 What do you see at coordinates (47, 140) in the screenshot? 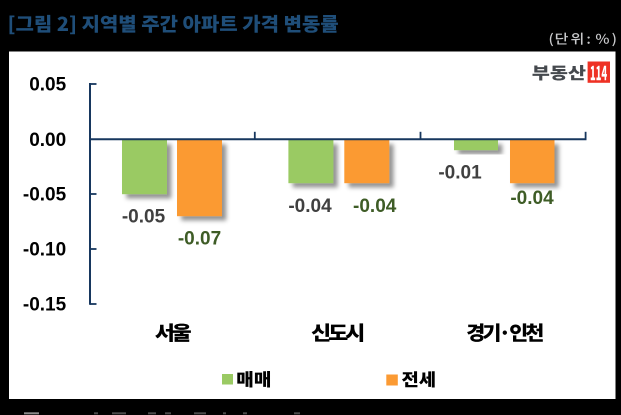
I see `svg-text: 0.00` at bounding box center [47, 140].